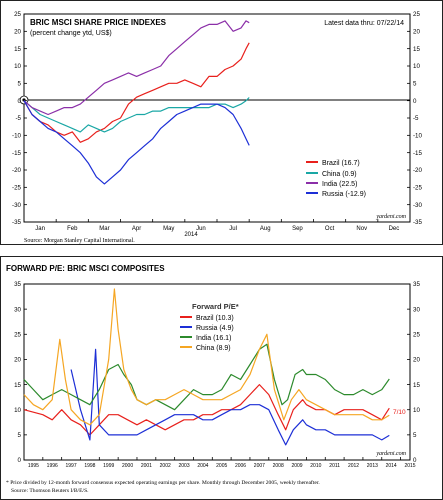  Describe the element at coordinates (278, 466) in the screenshot. I see `x-tick-label: 2008` at that location.